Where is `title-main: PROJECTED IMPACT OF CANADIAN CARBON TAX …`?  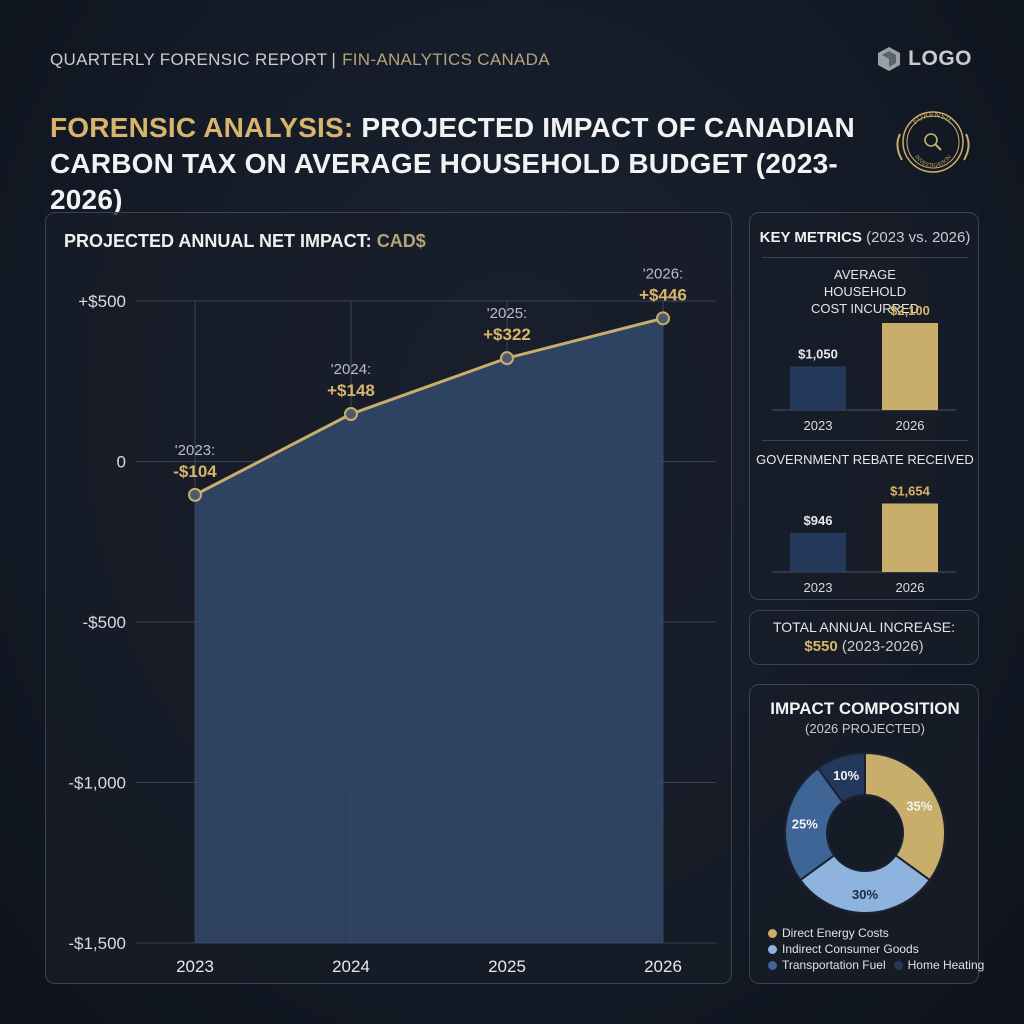 title-main: PROJECTED IMPACT OF CANADIAN CARBON TAX … is located at coordinates (452, 163).